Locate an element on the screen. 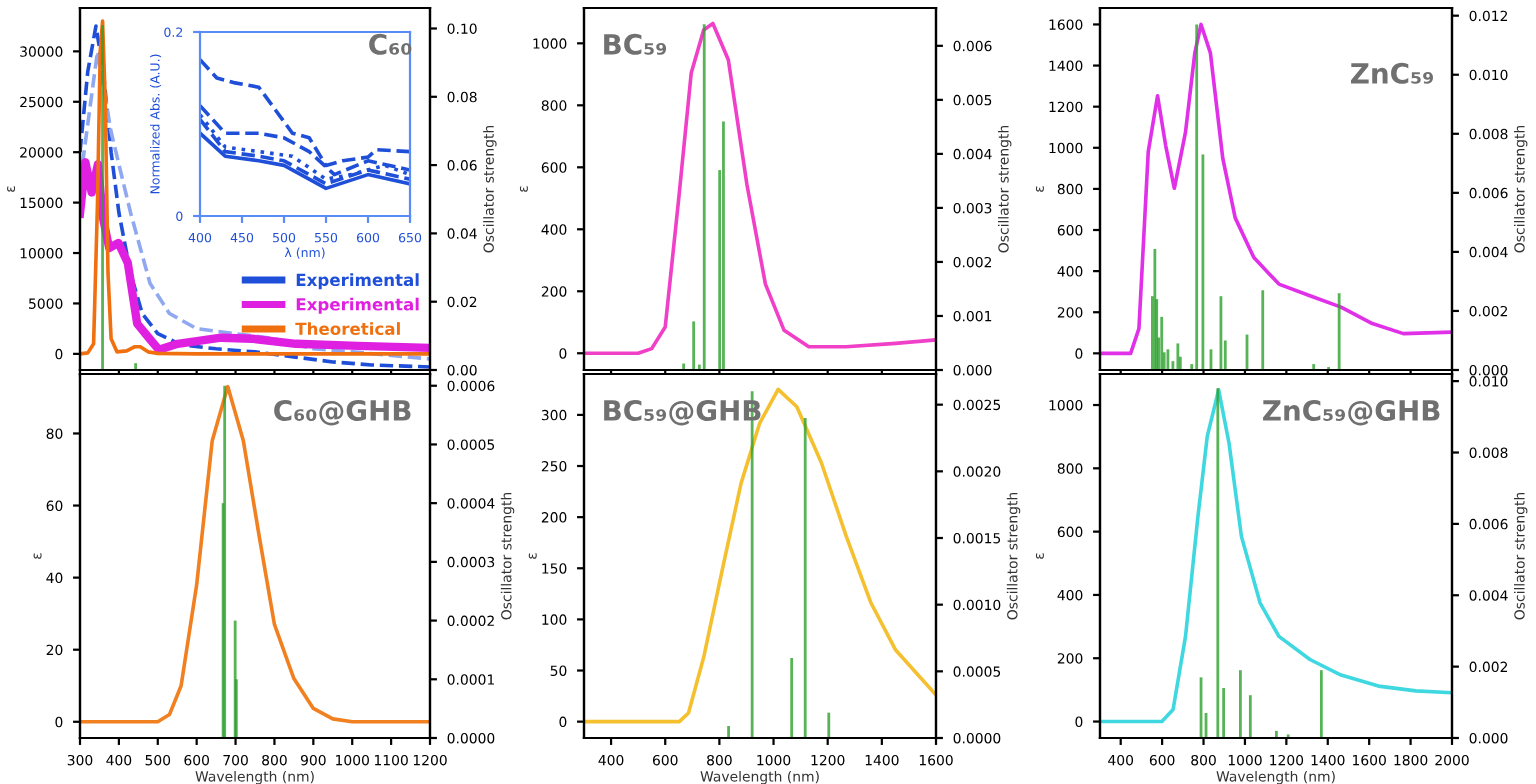 The height and width of the screenshot is (784, 1536). annotation: ZnC₅₉ is located at coordinates (1392, 73).